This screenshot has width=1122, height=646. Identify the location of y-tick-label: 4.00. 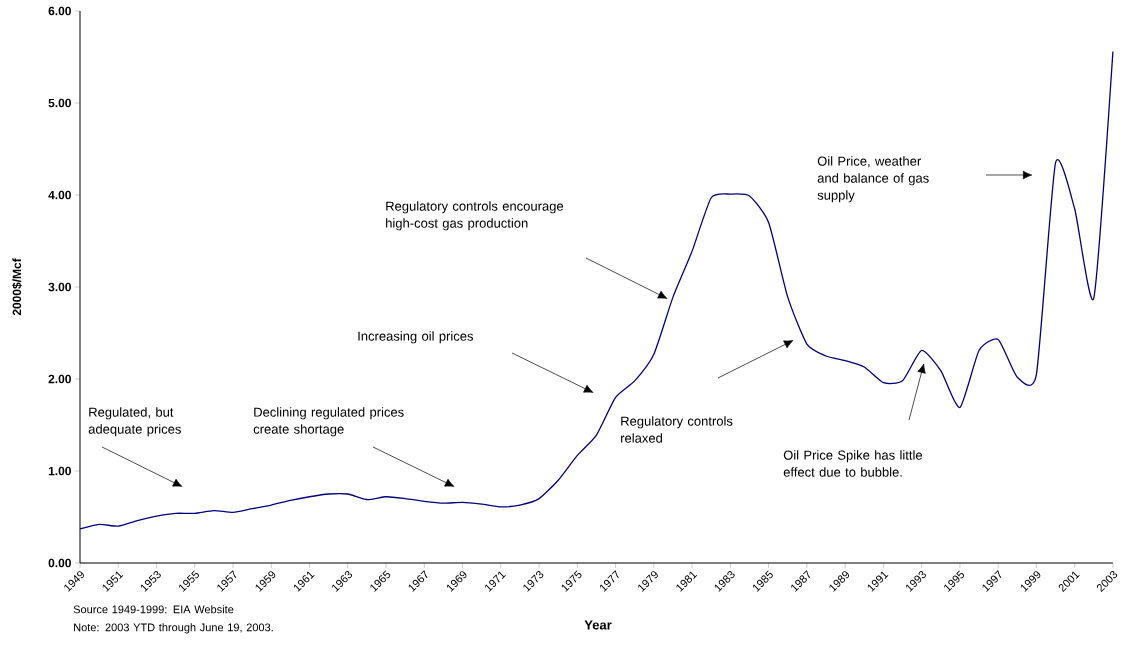
(59, 195).